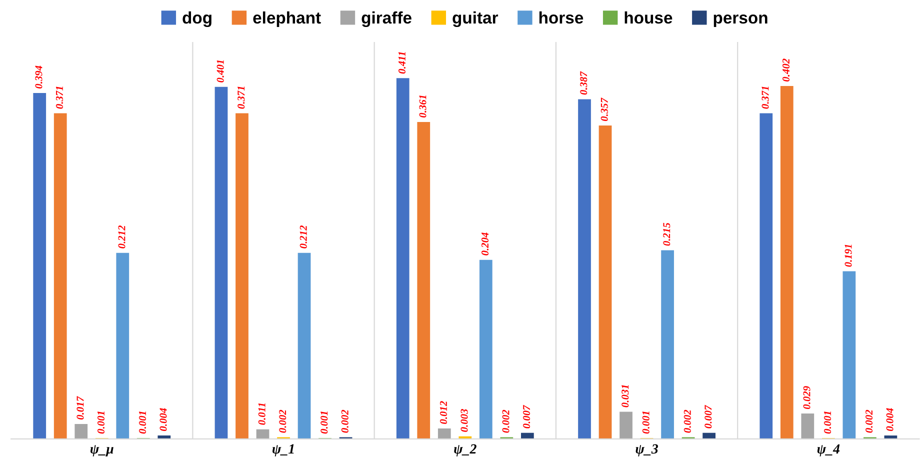  I want to click on x-tick-label: ψ_4, so click(828, 450).